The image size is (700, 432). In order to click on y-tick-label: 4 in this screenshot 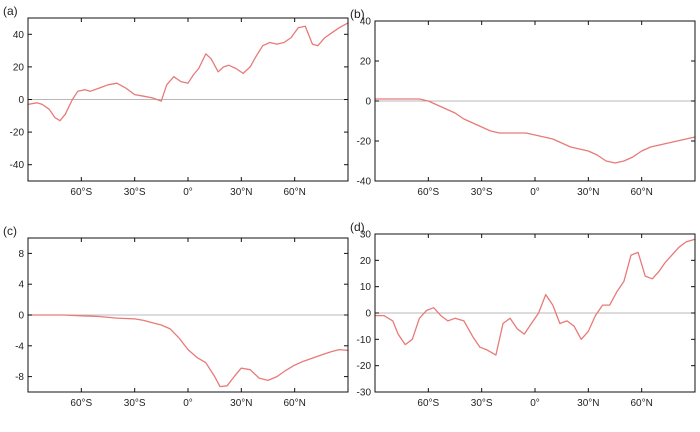, I will do `click(21, 285)`.